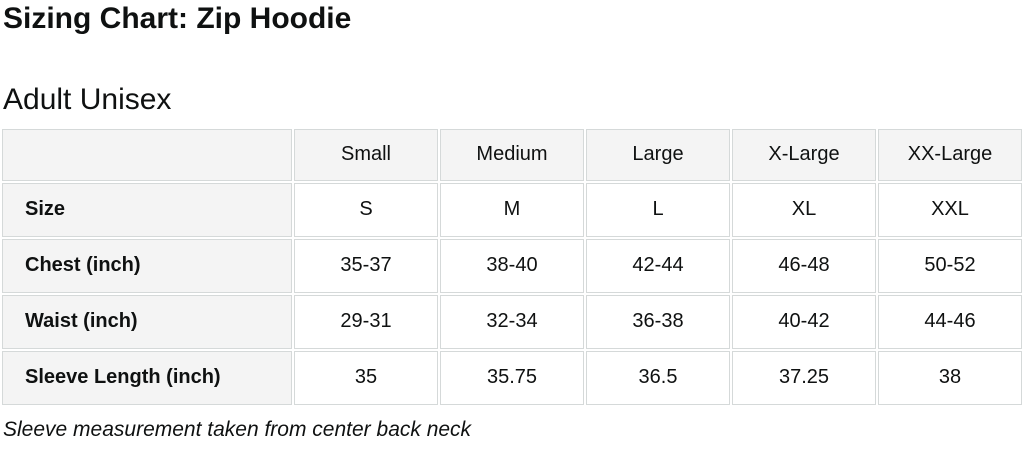 The width and height of the screenshot is (1024, 460). What do you see at coordinates (950, 321) in the screenshot?
I see `value-cell: 44-46` at bounding box center [950, 321].